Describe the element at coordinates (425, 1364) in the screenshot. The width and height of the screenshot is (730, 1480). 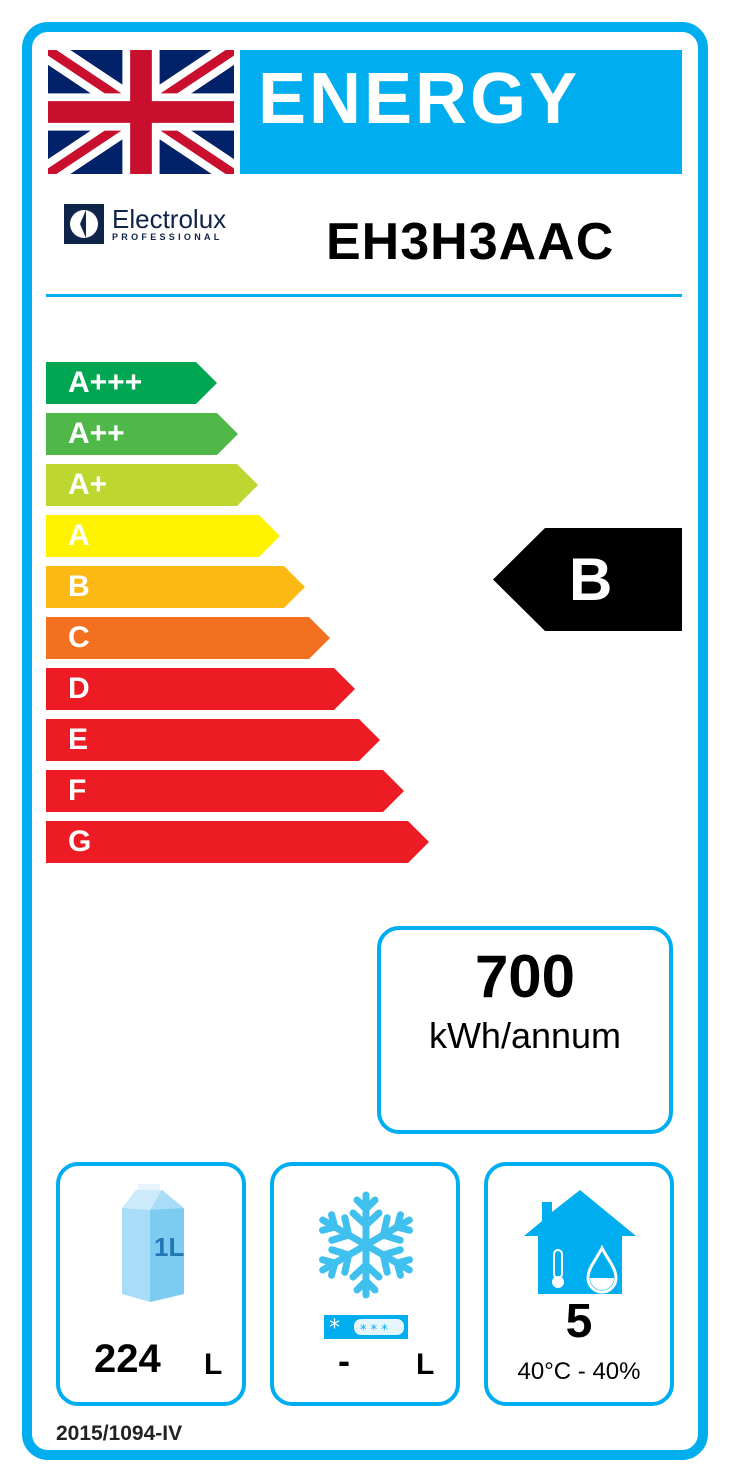
I see `frozen-volume-unit: L` at that location.